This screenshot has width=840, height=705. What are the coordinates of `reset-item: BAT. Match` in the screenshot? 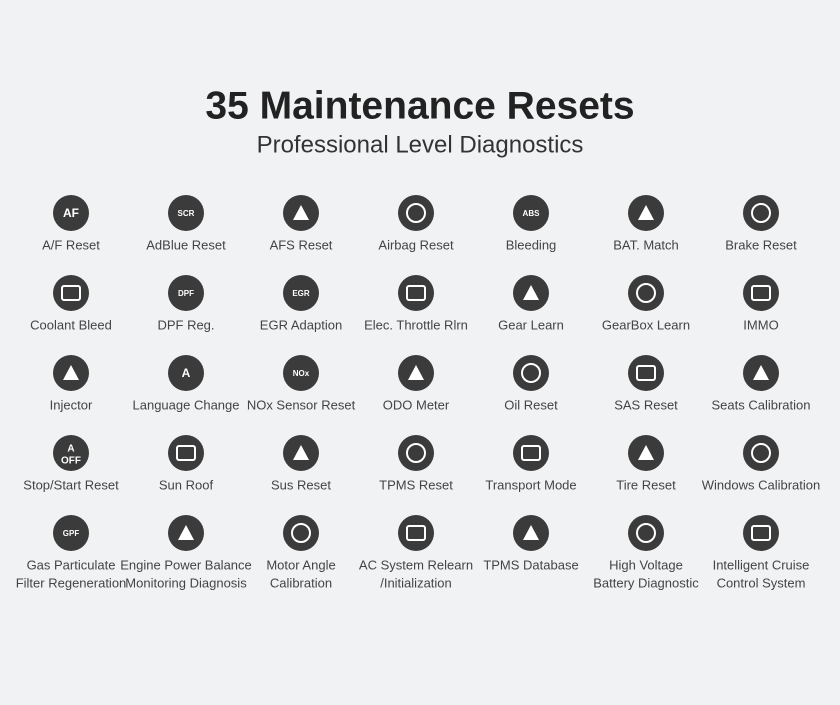 It's located at (646, 223).